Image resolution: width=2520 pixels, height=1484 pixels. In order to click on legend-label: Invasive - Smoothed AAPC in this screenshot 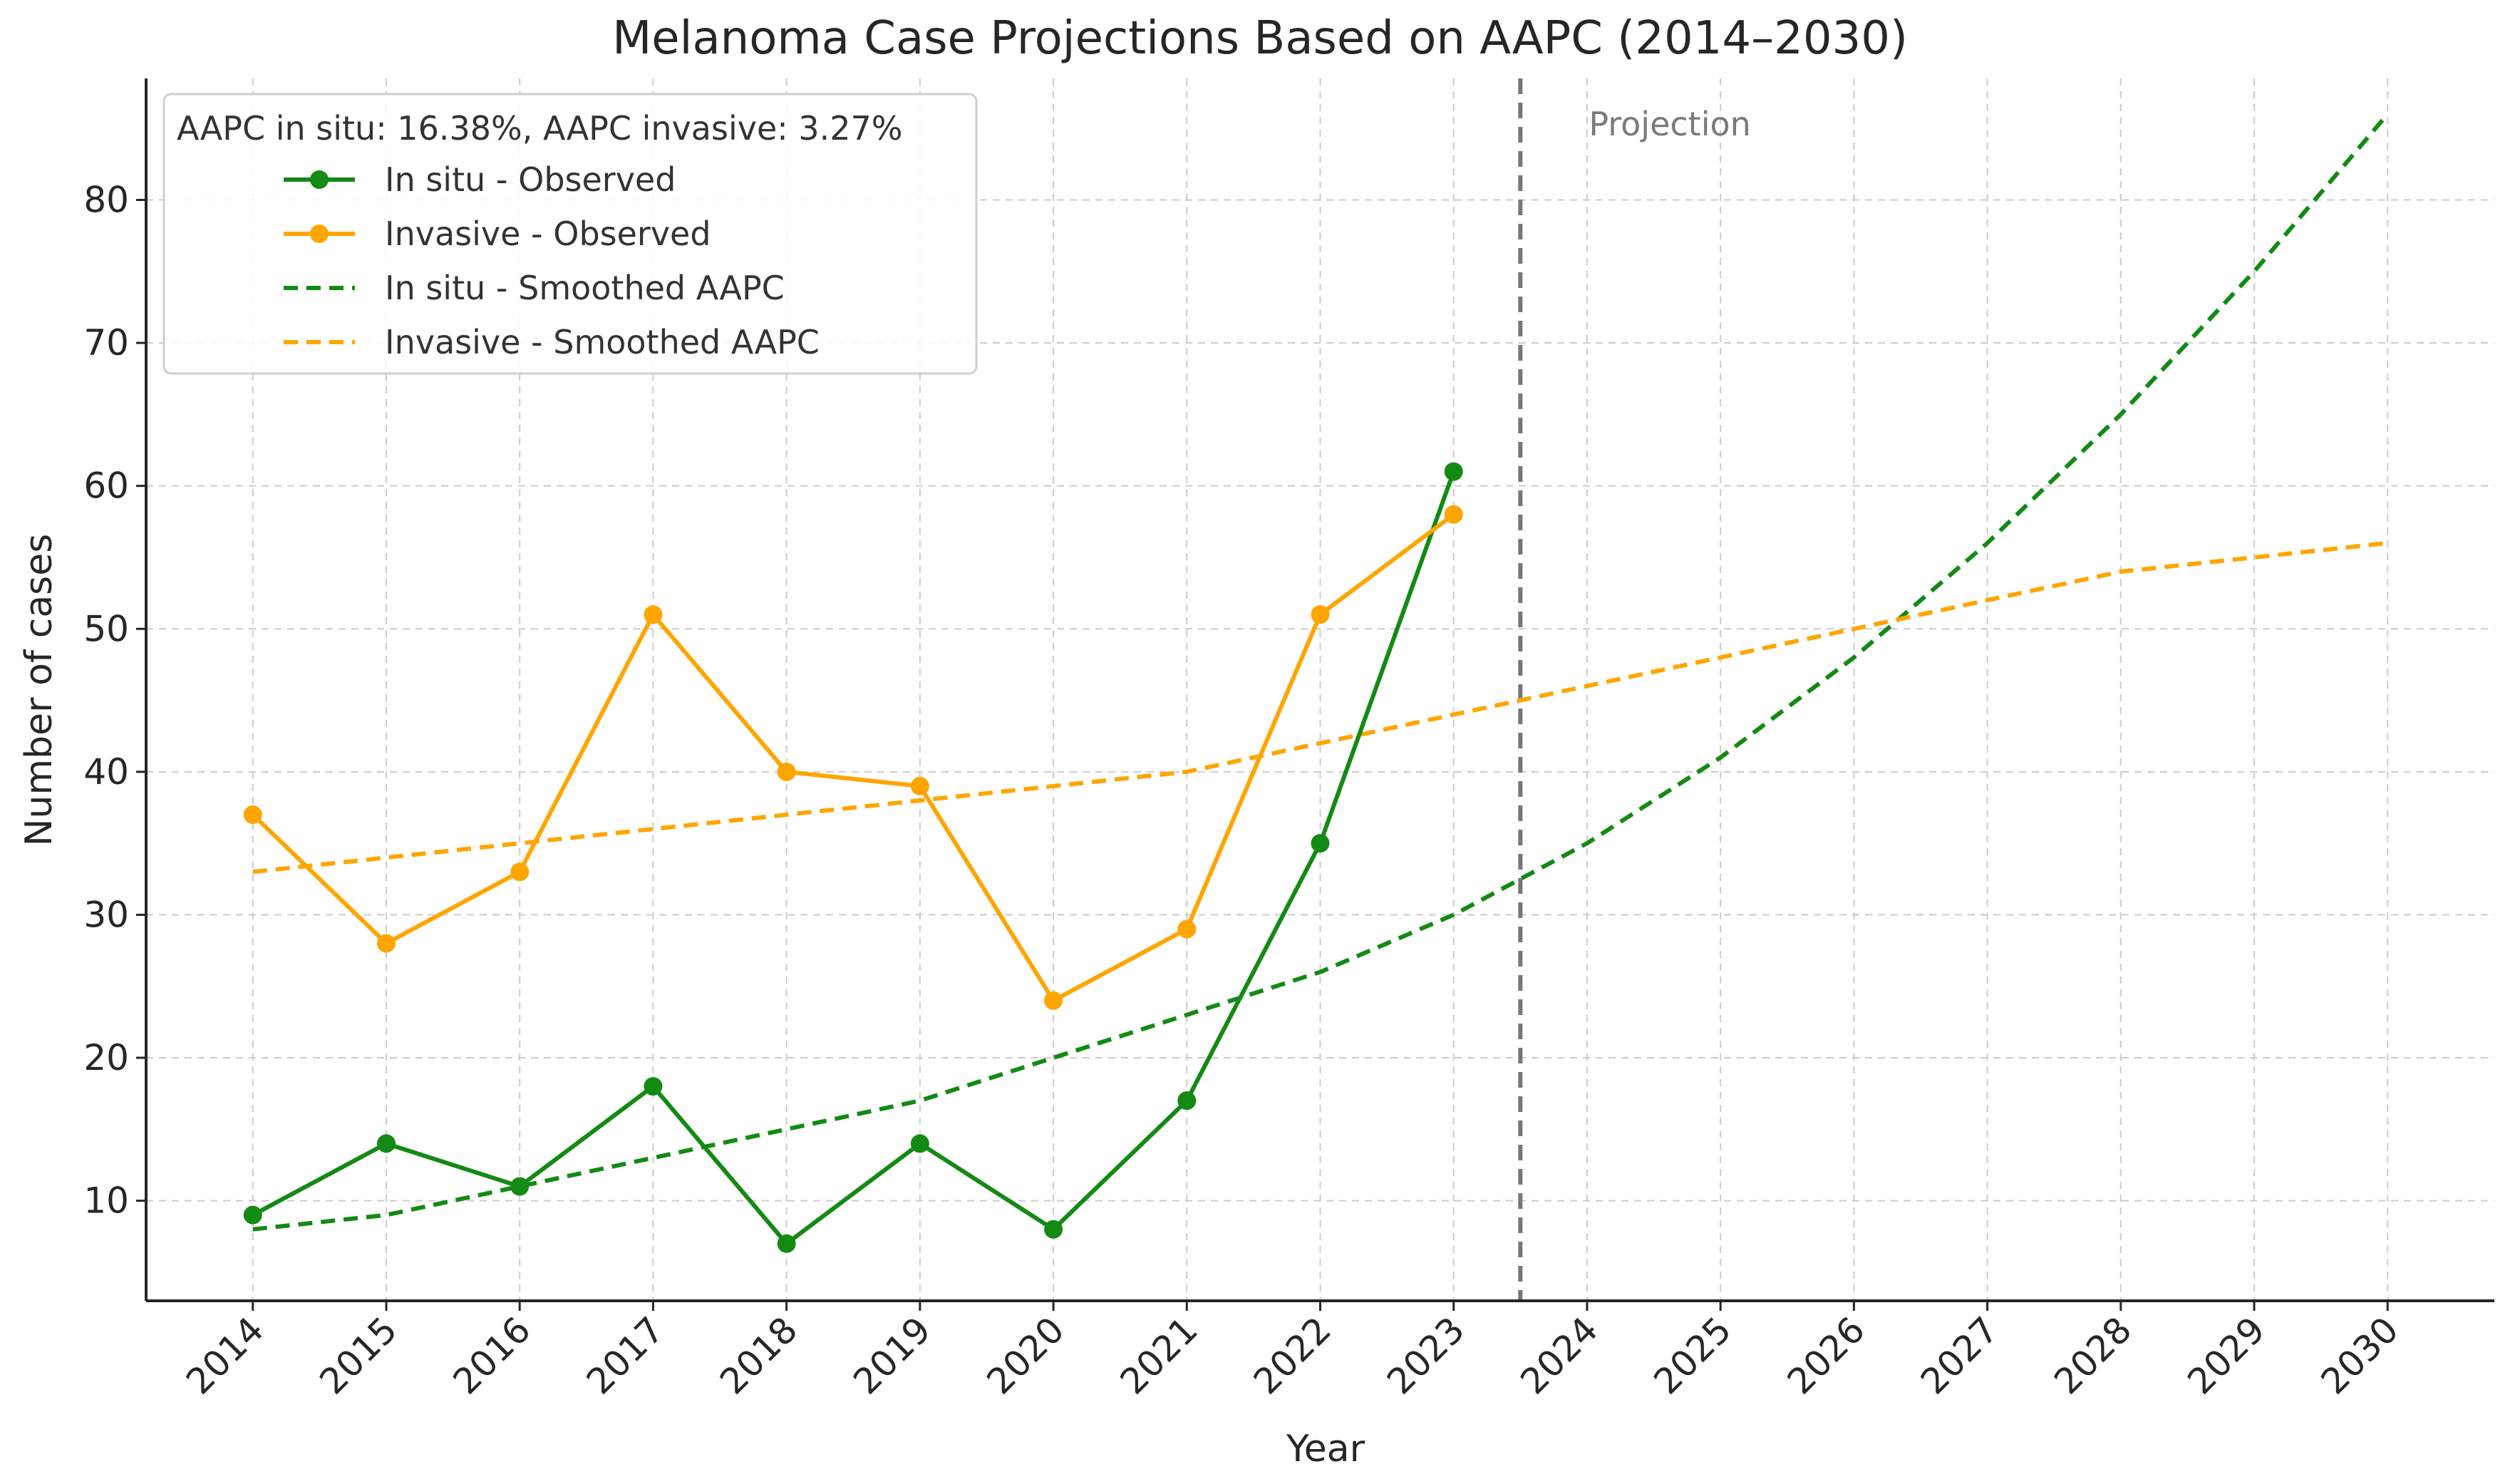, I will do `click(602, 342)`.